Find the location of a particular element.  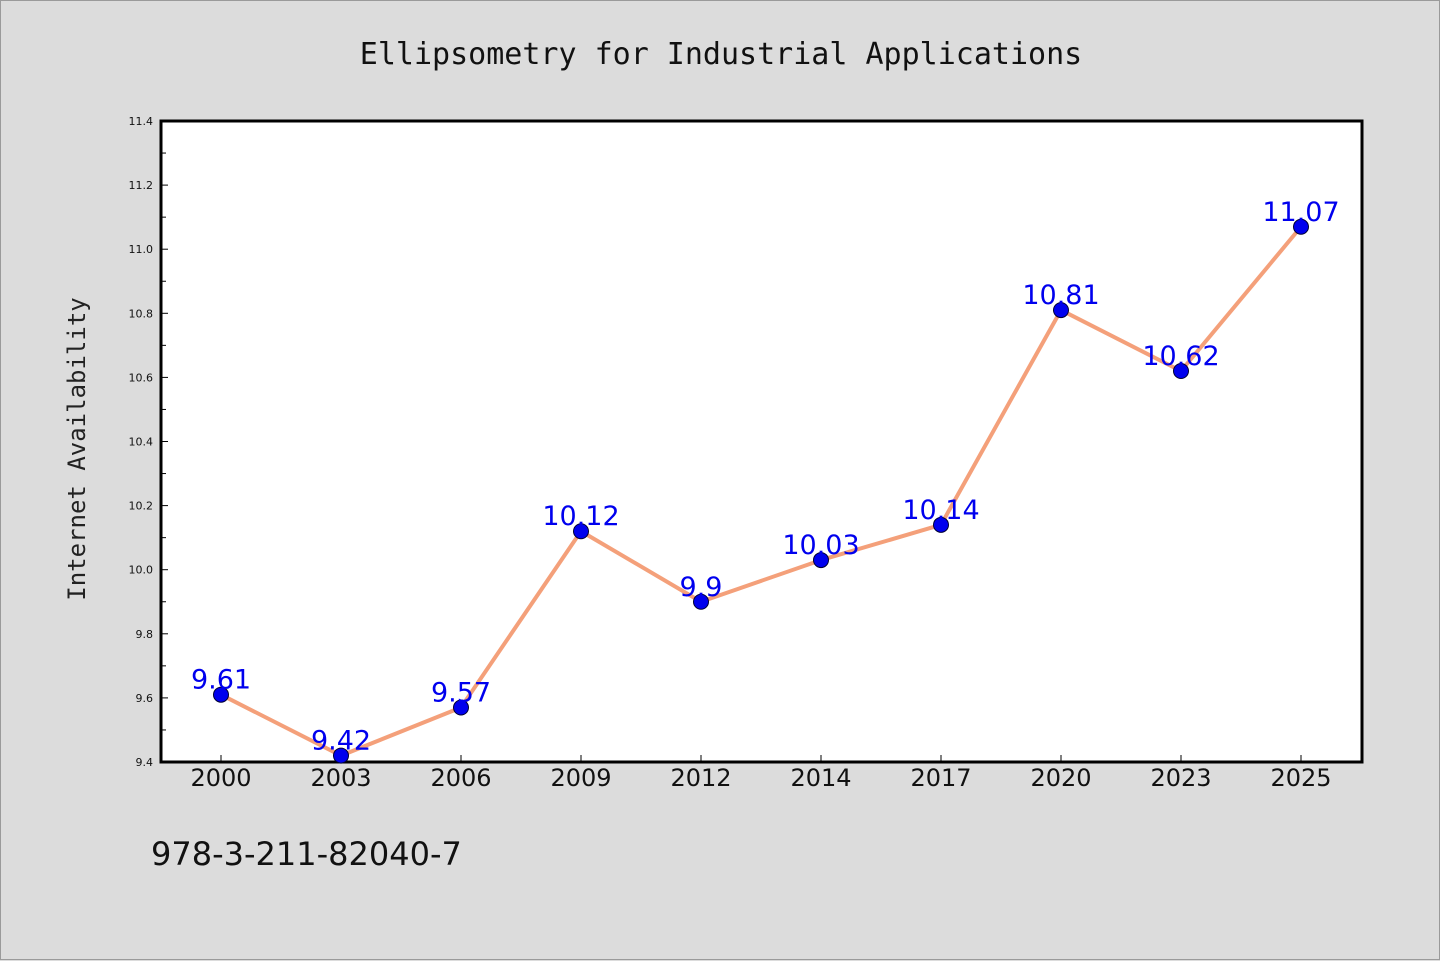

x-axis-ticks: 2000 2003 2006 2009 2012 2014 2017 2020 2023 2025 is located at coordinates (761, 773).